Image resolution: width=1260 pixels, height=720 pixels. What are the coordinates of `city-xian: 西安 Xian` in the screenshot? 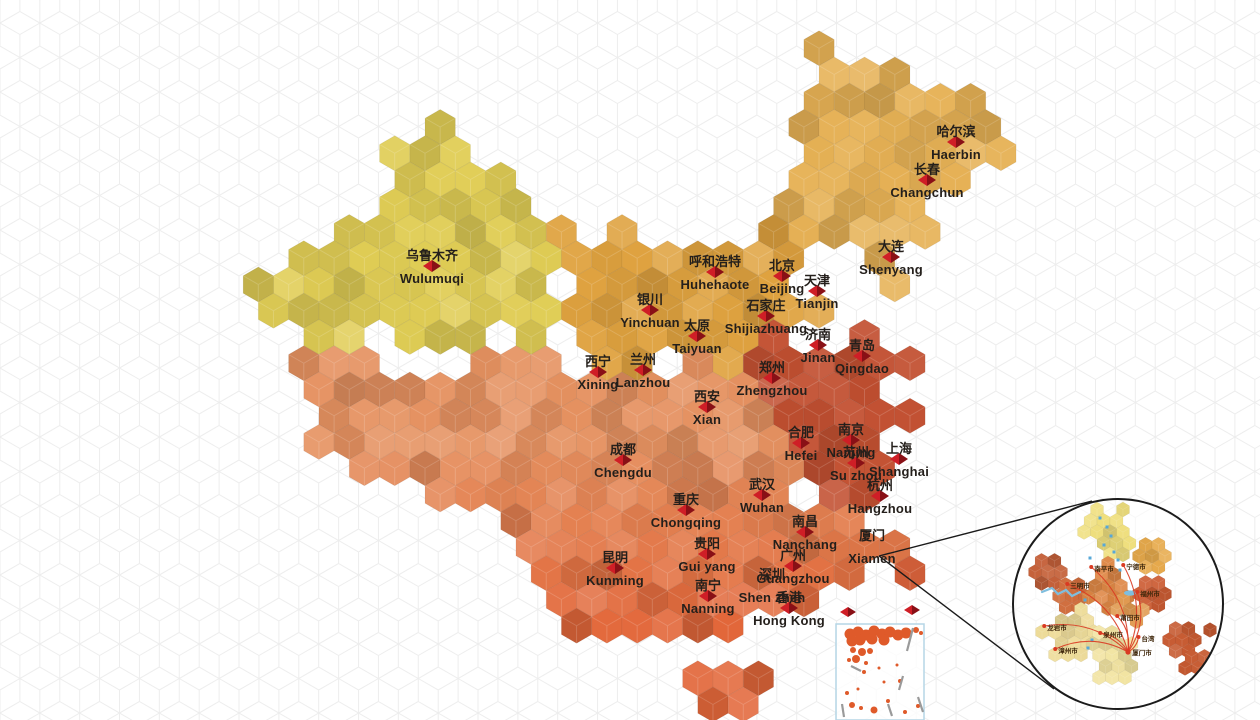 It's located at (707, 408).